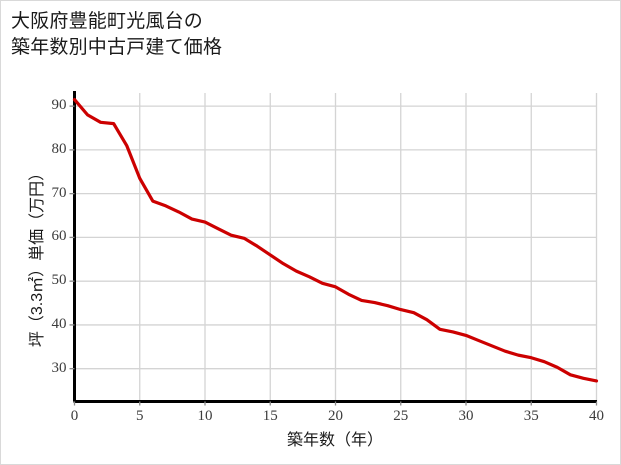 This screenshot has height=465, width=621. I want to click on x-tick-label: 0, so click(74, 415).